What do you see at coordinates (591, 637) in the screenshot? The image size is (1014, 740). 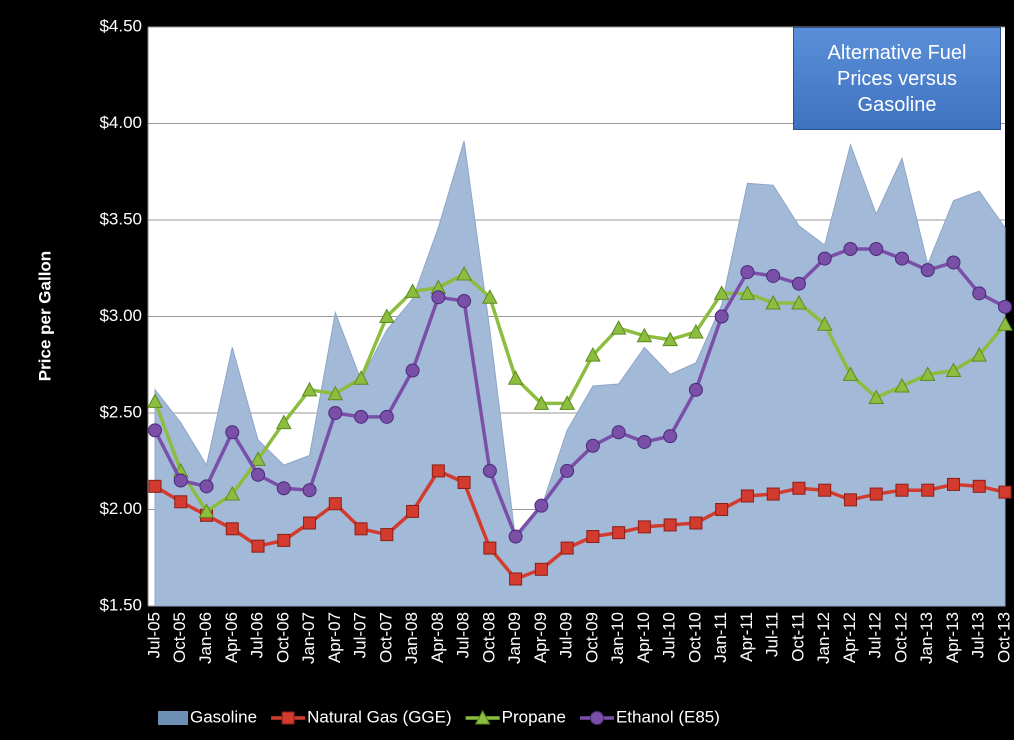 I see `x-tick-label: Oct-09` at bounding box center [591, 637].